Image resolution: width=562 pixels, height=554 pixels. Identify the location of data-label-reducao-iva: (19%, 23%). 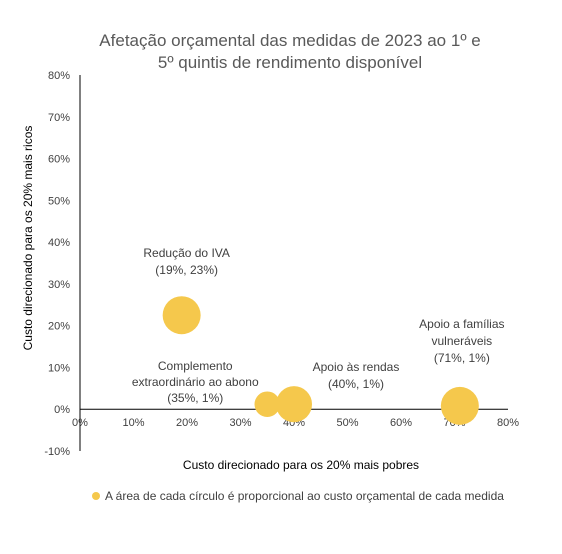
(186, 270).